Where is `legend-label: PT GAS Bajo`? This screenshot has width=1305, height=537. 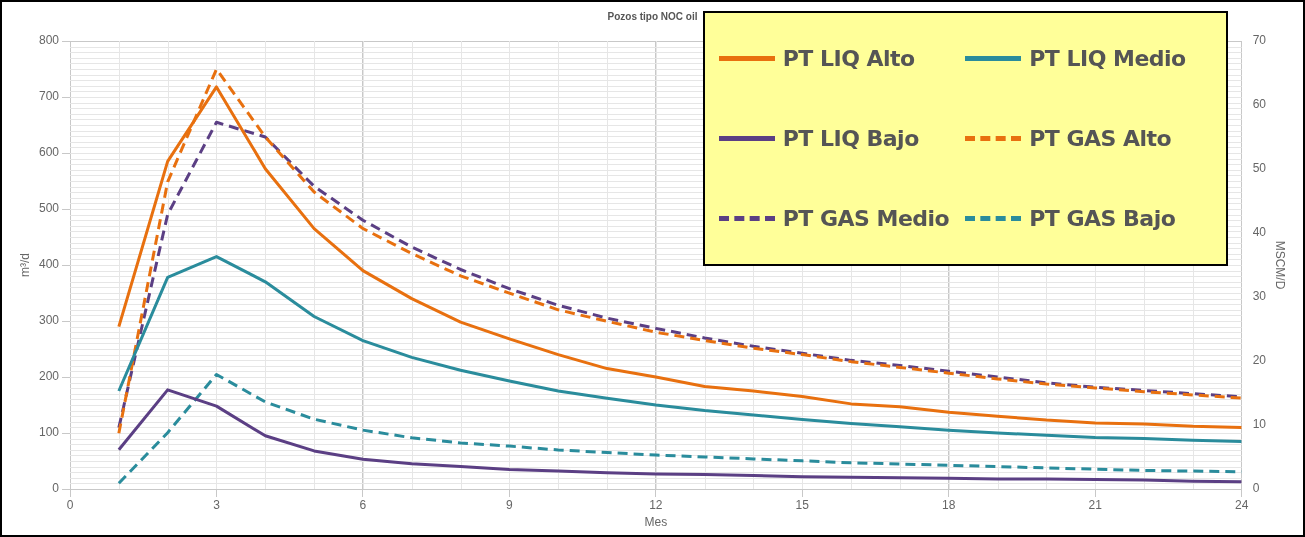 legend-label: PT GAS Bajo is located at coordinates (1102, 218).